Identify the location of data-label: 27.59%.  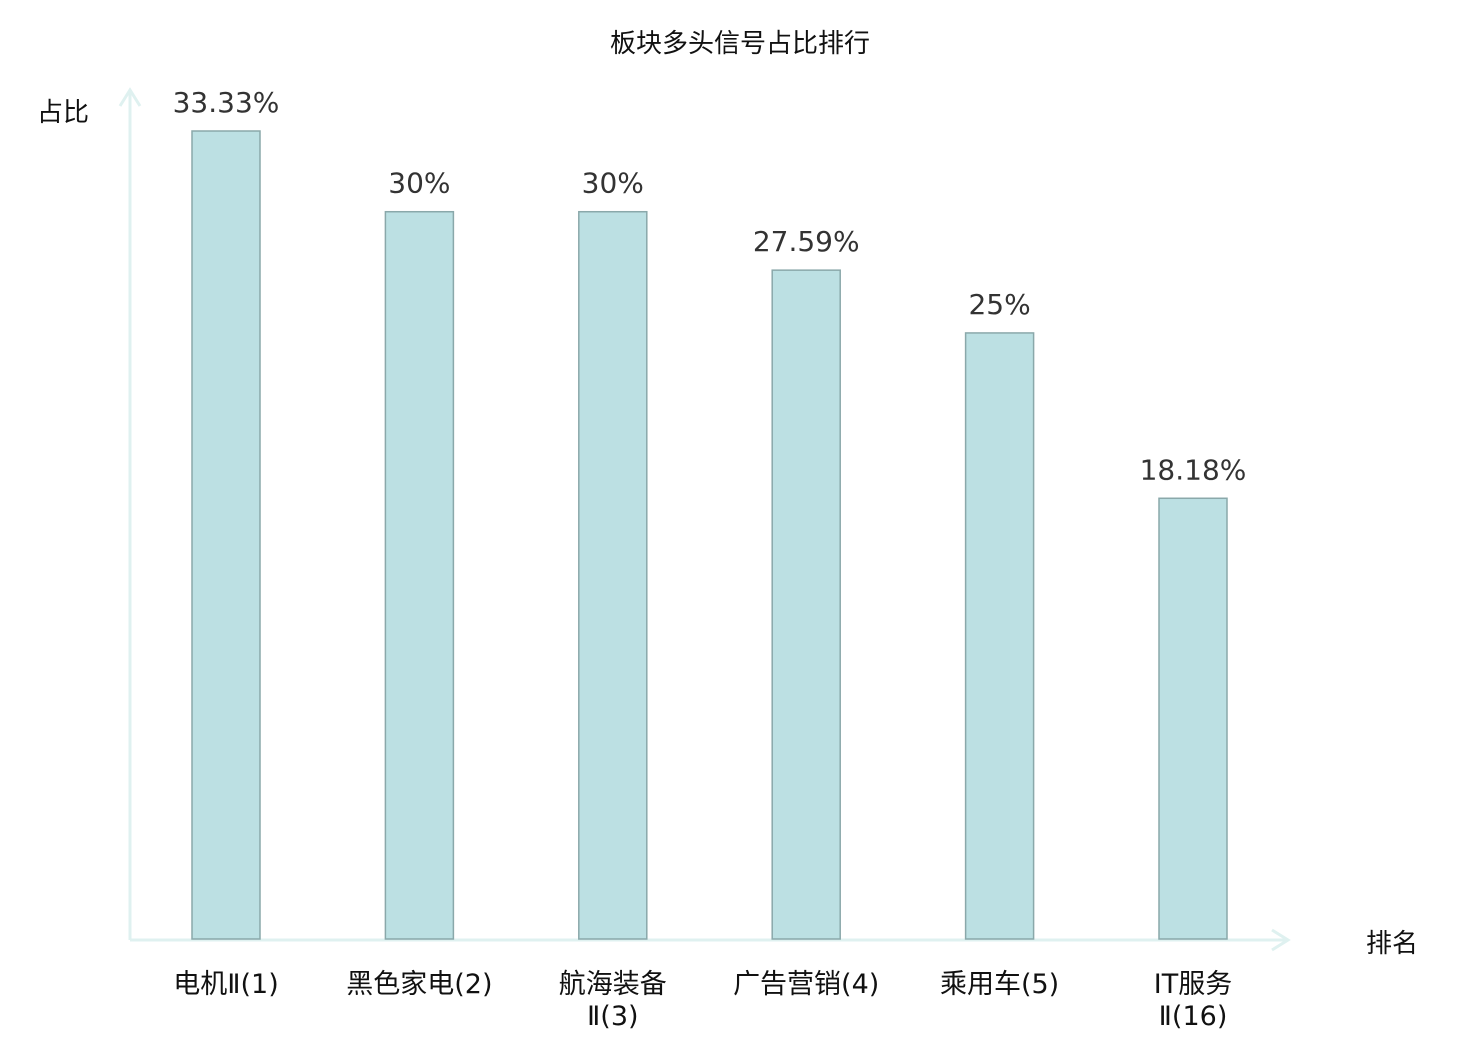
(806, 241).